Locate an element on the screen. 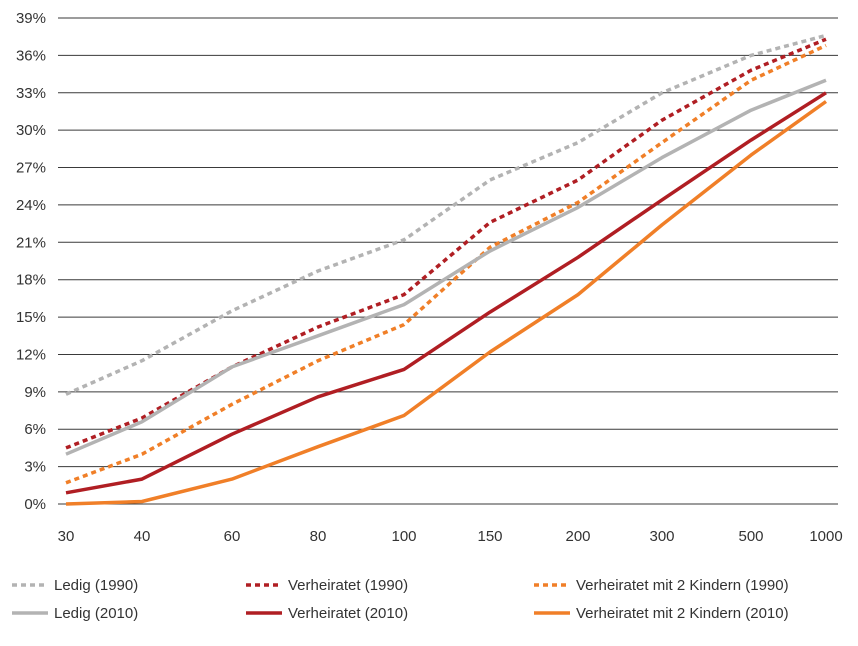 The image size is (858, 646). y-tick-label: 9% is located at coordinates (35, 392).